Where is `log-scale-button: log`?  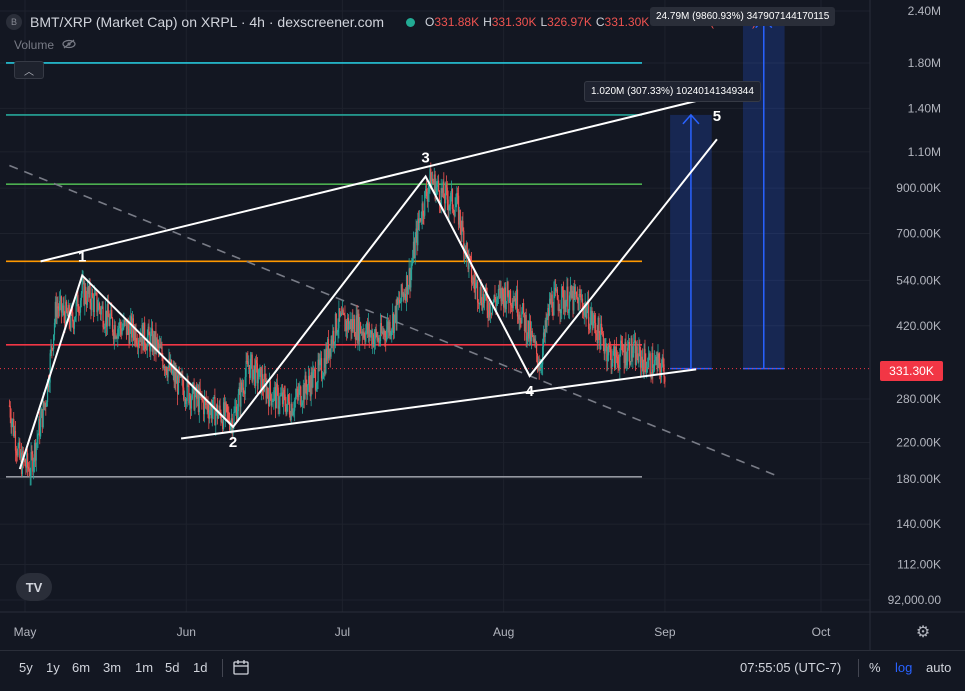
log-scale-button: log is located at coordinates (904, 667).